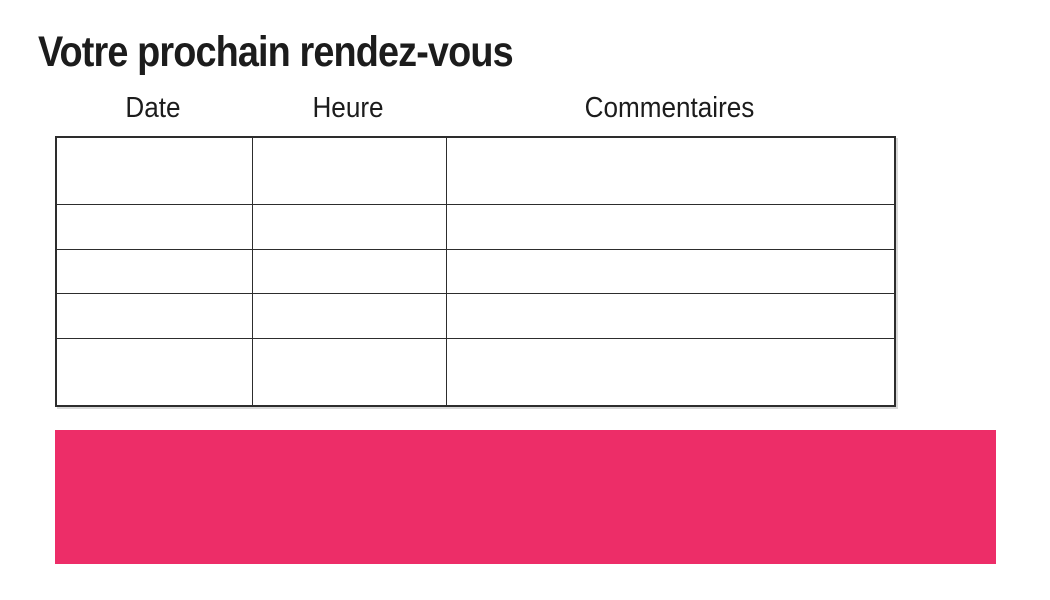 The width and height of the screenshot is (1050, 600). I want to click on page-title: Votre prochain rendez-vous, so click(276, 52).